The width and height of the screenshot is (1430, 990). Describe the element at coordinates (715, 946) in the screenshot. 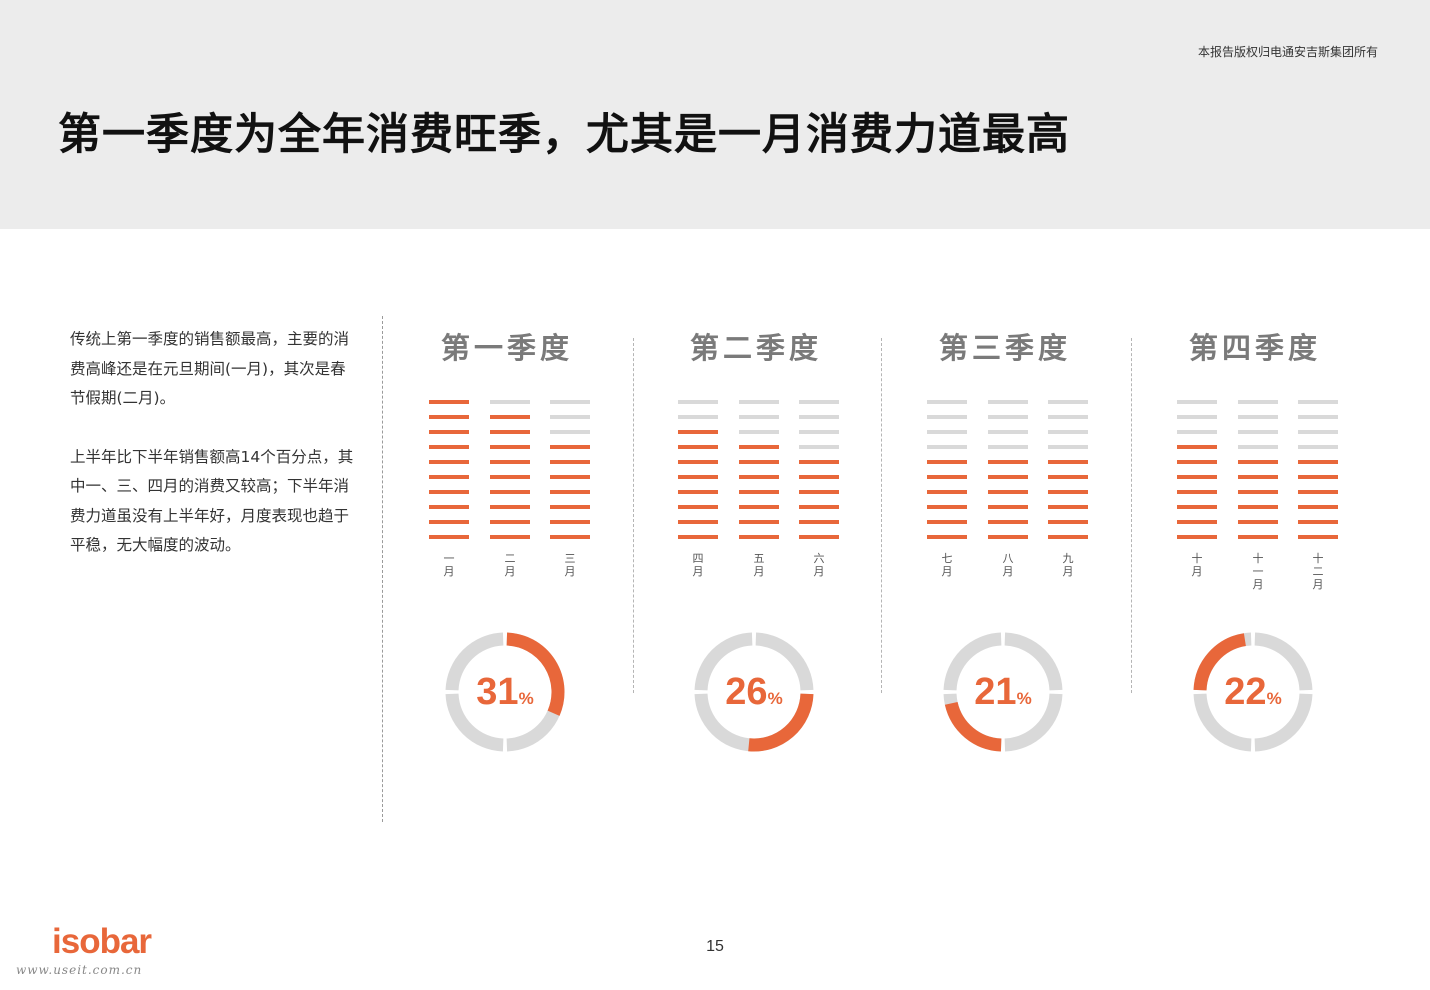

I see `page-number: 15` at that location.